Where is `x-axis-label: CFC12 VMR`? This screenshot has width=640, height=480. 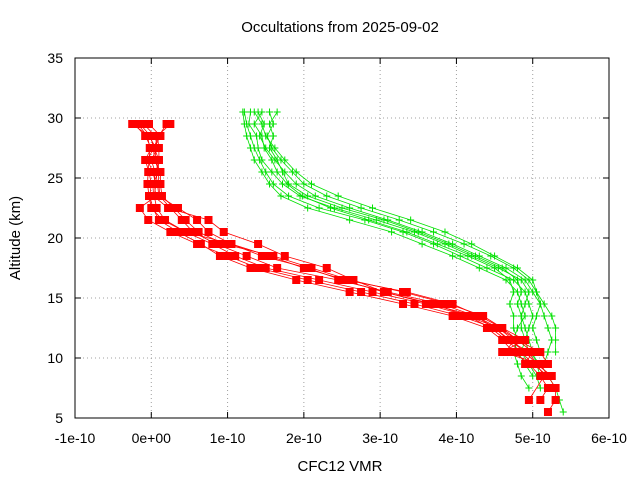
x-axis-label: CFC12 VMR is located at coordinates (339, 466).